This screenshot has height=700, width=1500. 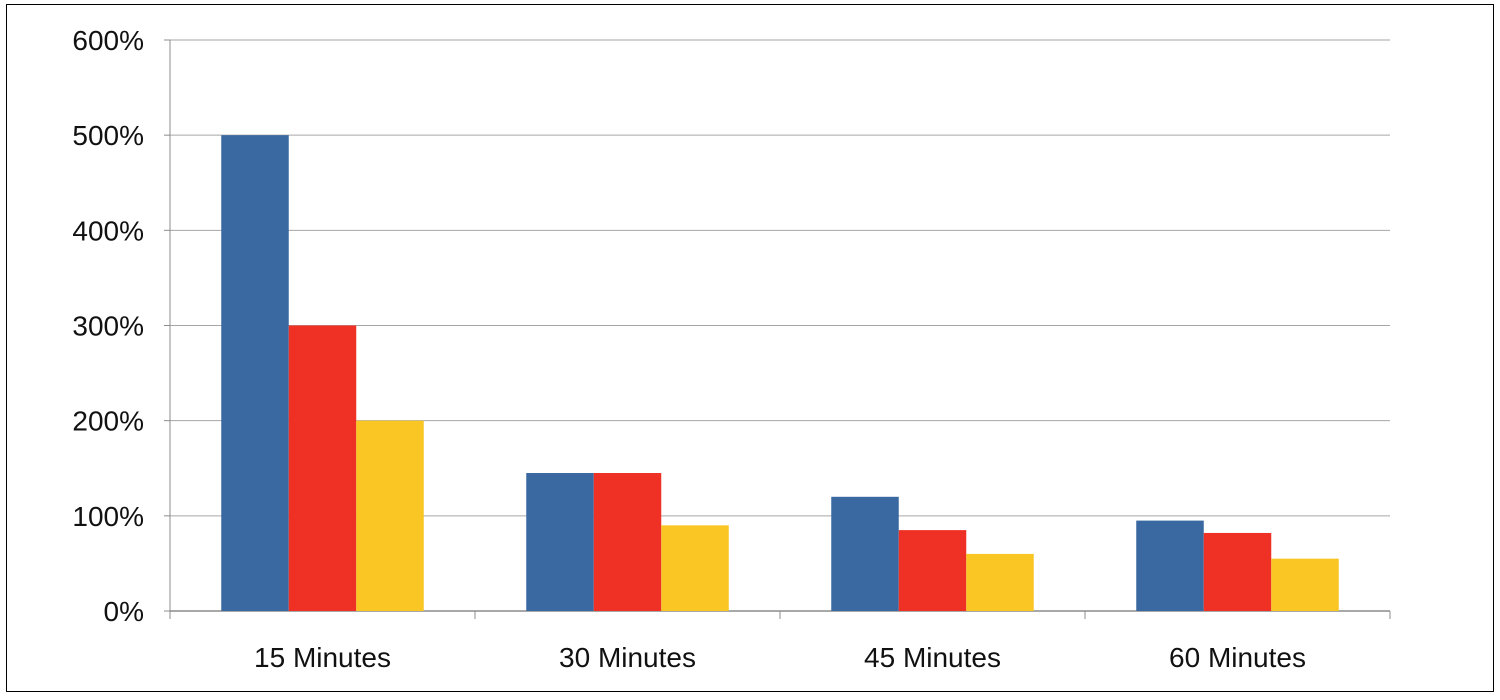 What do you see at coordinates (108, 326) in the screenshot?
I see `y-tick-label: 300%` at bounding box center [108, 326].